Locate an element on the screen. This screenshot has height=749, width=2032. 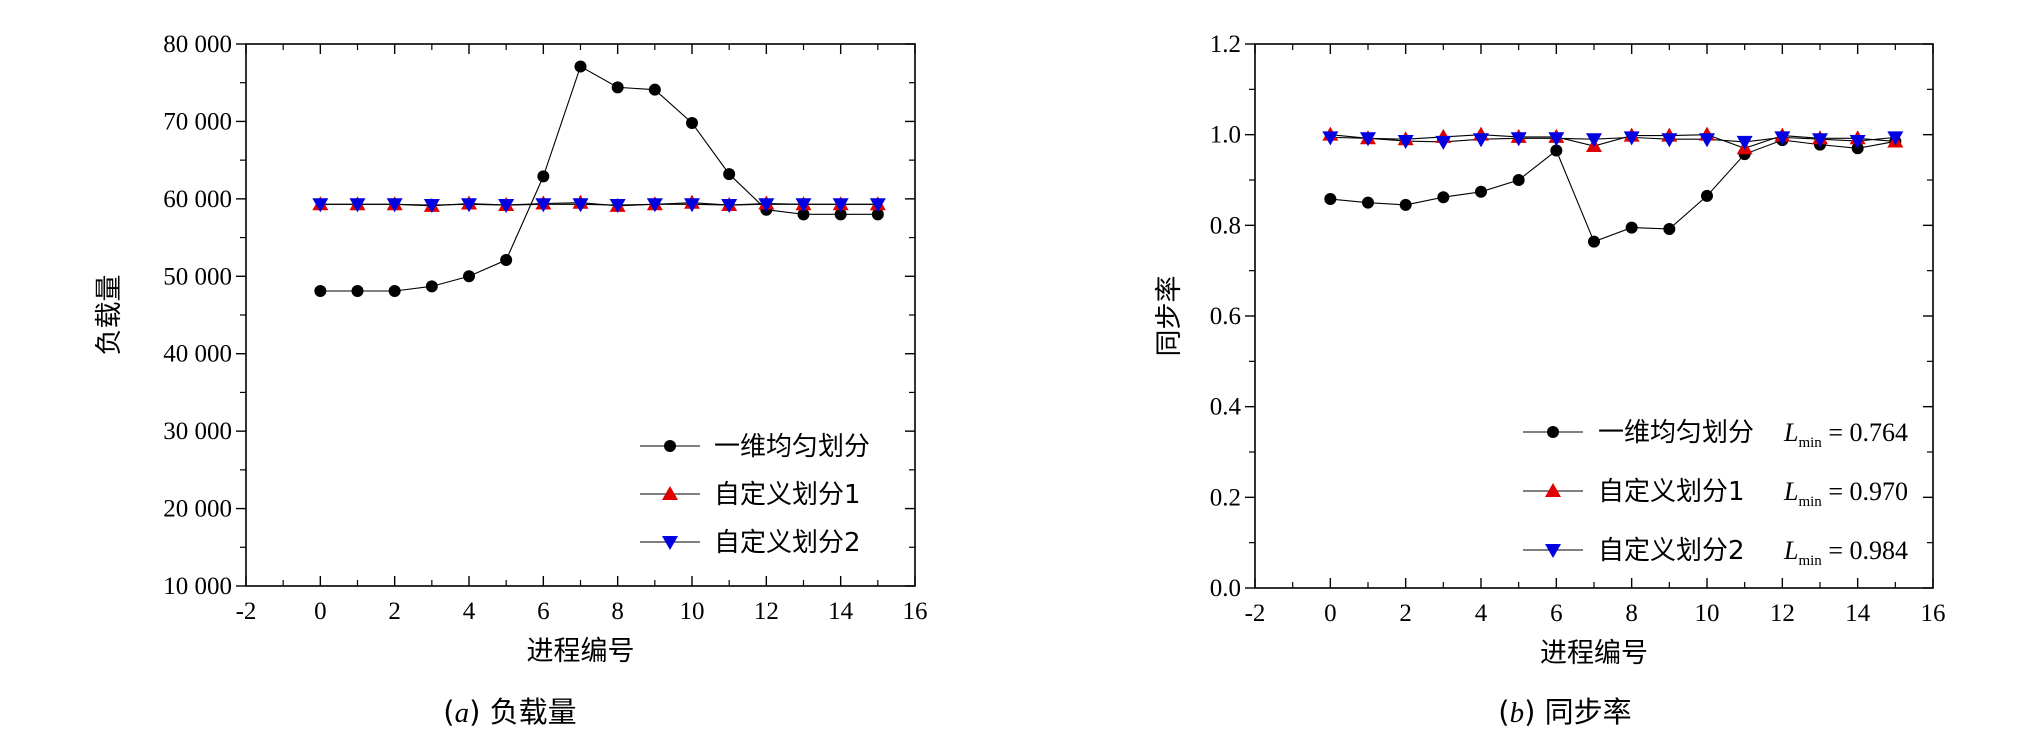
y-axis-title: 负载量 is located at coordinates (109, 315).